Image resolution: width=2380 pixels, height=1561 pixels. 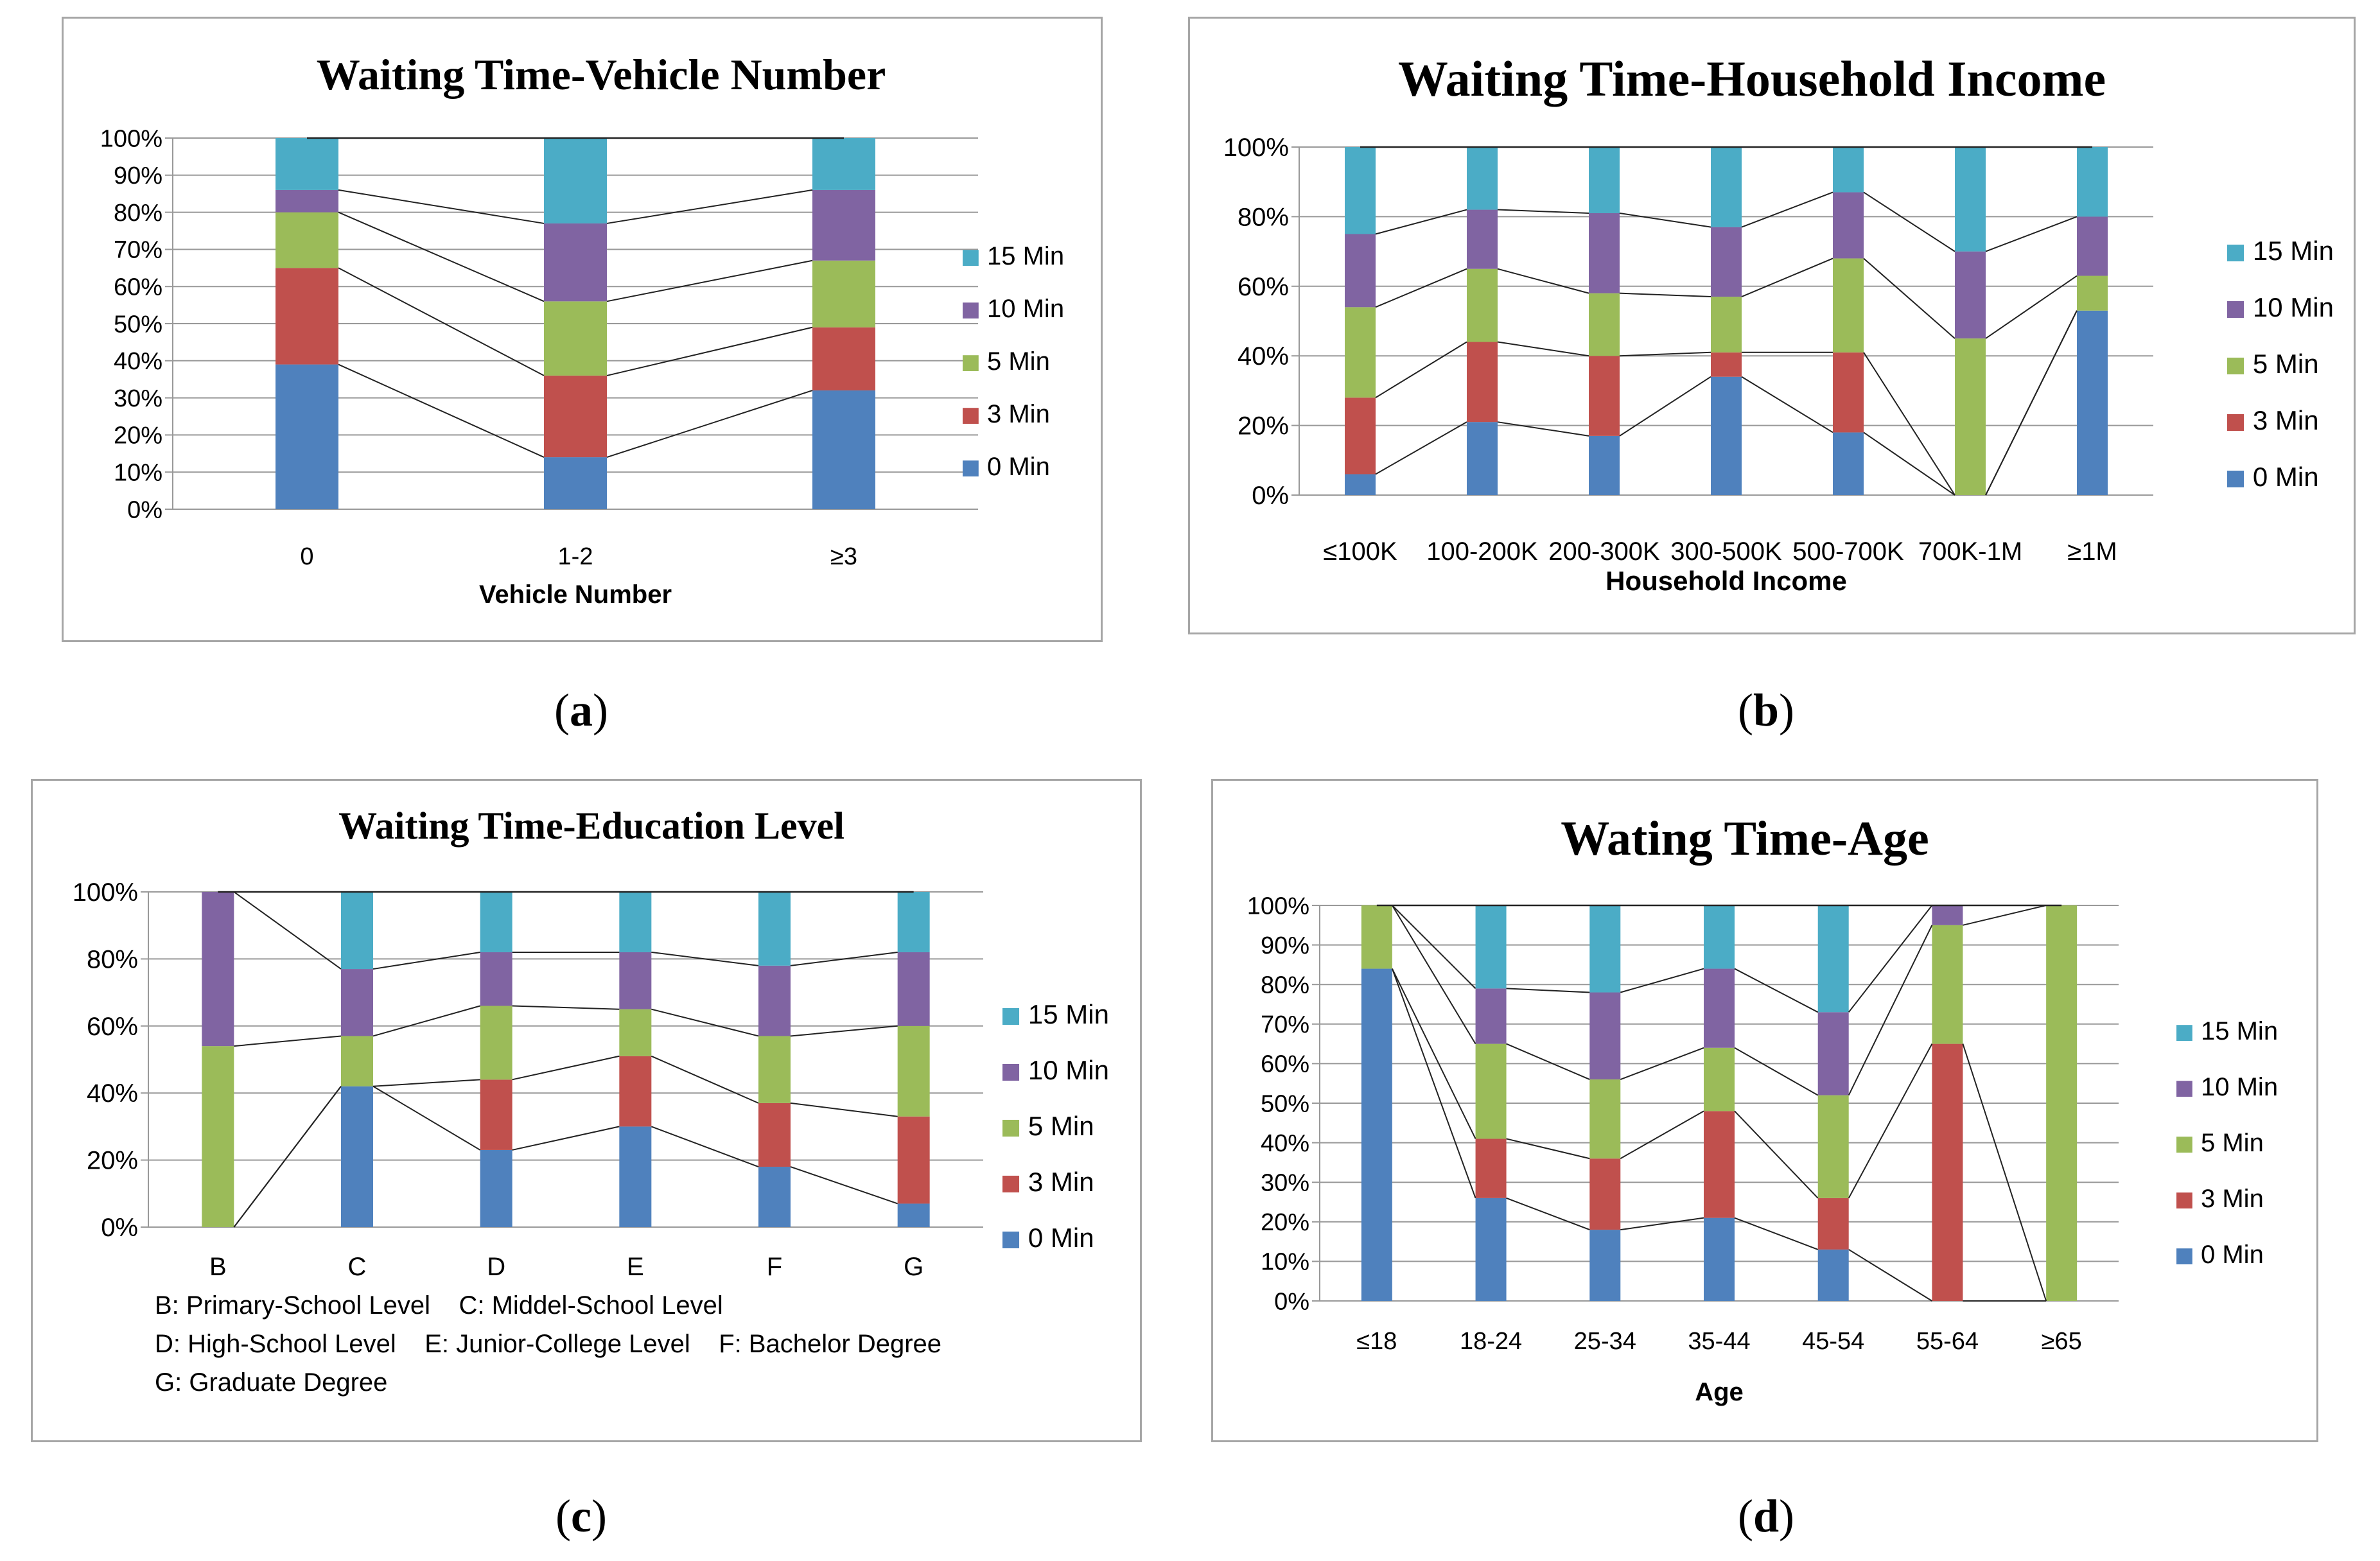 I want to click on y-tick-label: 20%, so click(x=138, y=436).